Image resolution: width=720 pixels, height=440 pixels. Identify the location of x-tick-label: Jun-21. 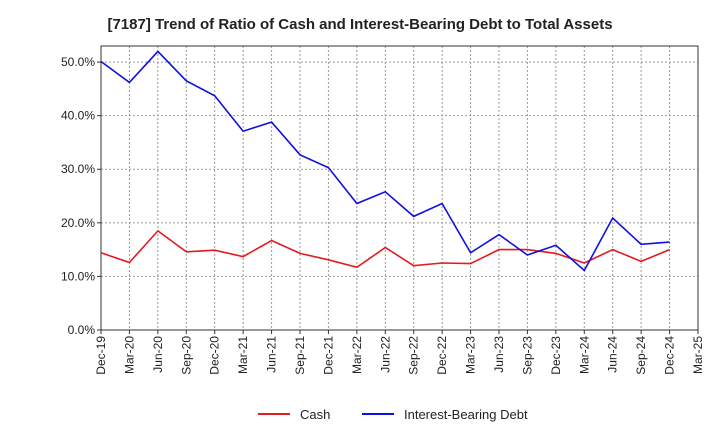
(272, 354).